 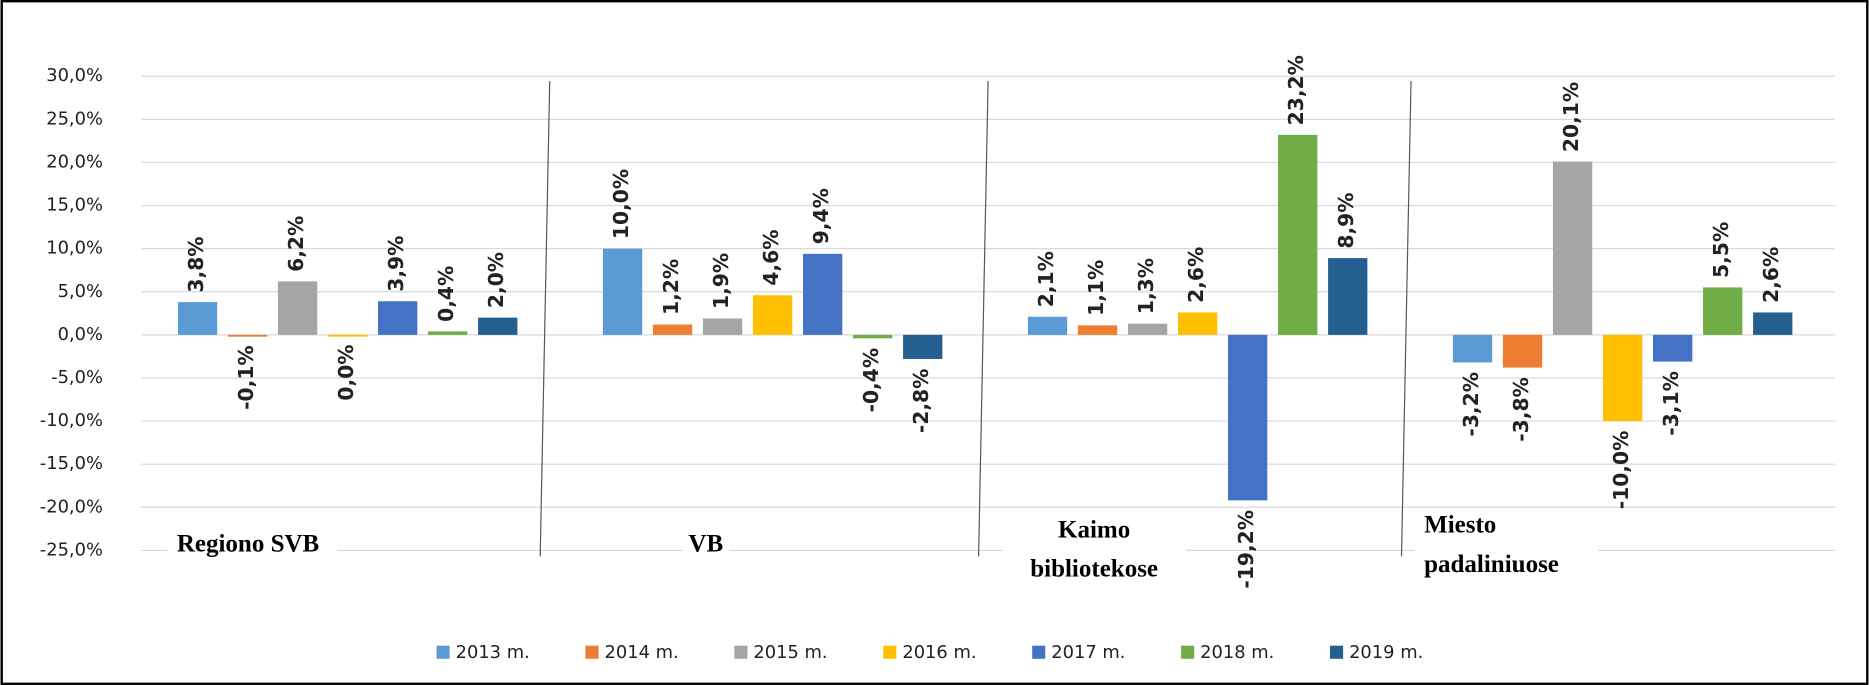 I want to click on data-label: 6,2%, so click(x=296, y=244).